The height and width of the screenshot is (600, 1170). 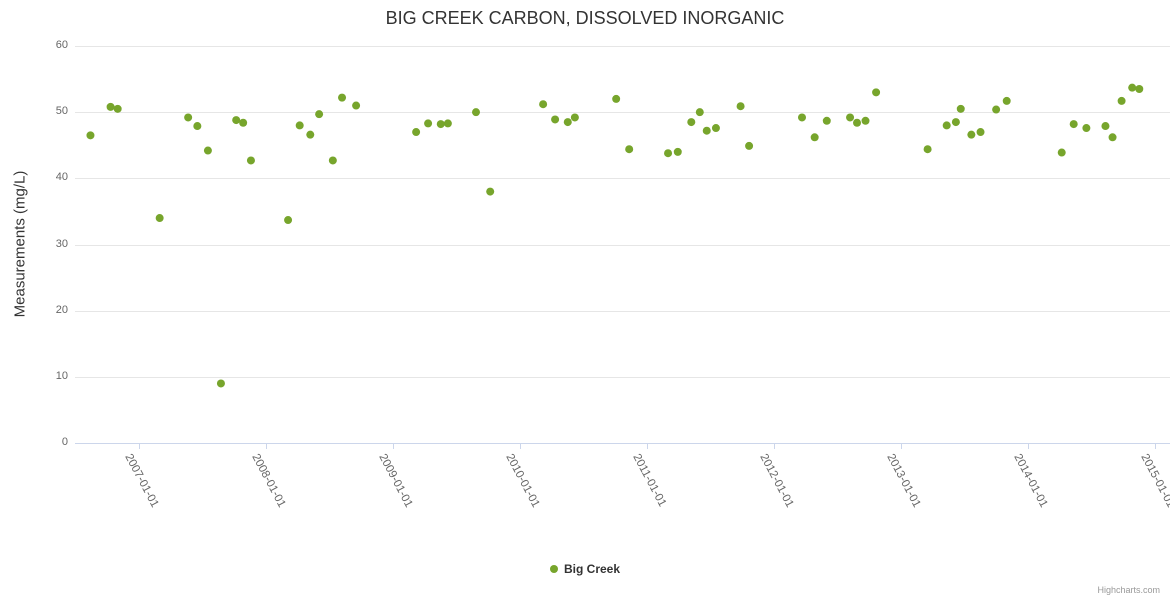 I want to click on y-axis-tick-label: 30, so click(x=61, y=243).